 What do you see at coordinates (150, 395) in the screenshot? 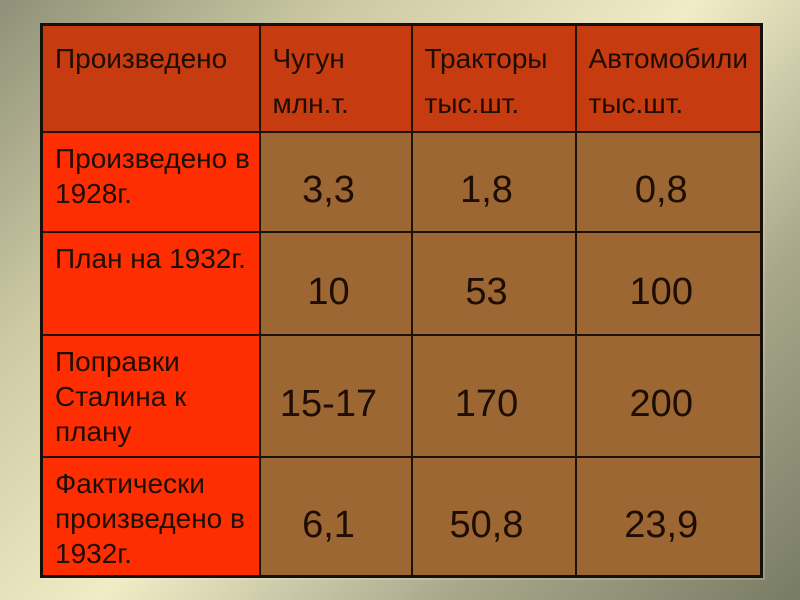
I see `row-label-stalin-amendments: Поправки Сталина к плану` at bounding box center [150, 395].